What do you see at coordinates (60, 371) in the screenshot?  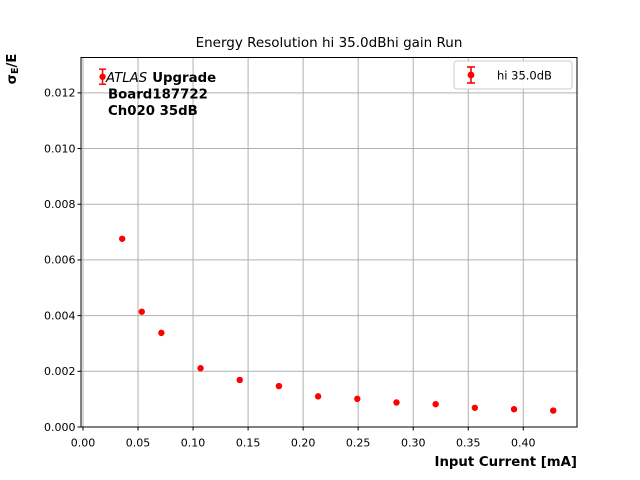 I see `y-tick-label: 0.002` at bounding box center [60, 371].